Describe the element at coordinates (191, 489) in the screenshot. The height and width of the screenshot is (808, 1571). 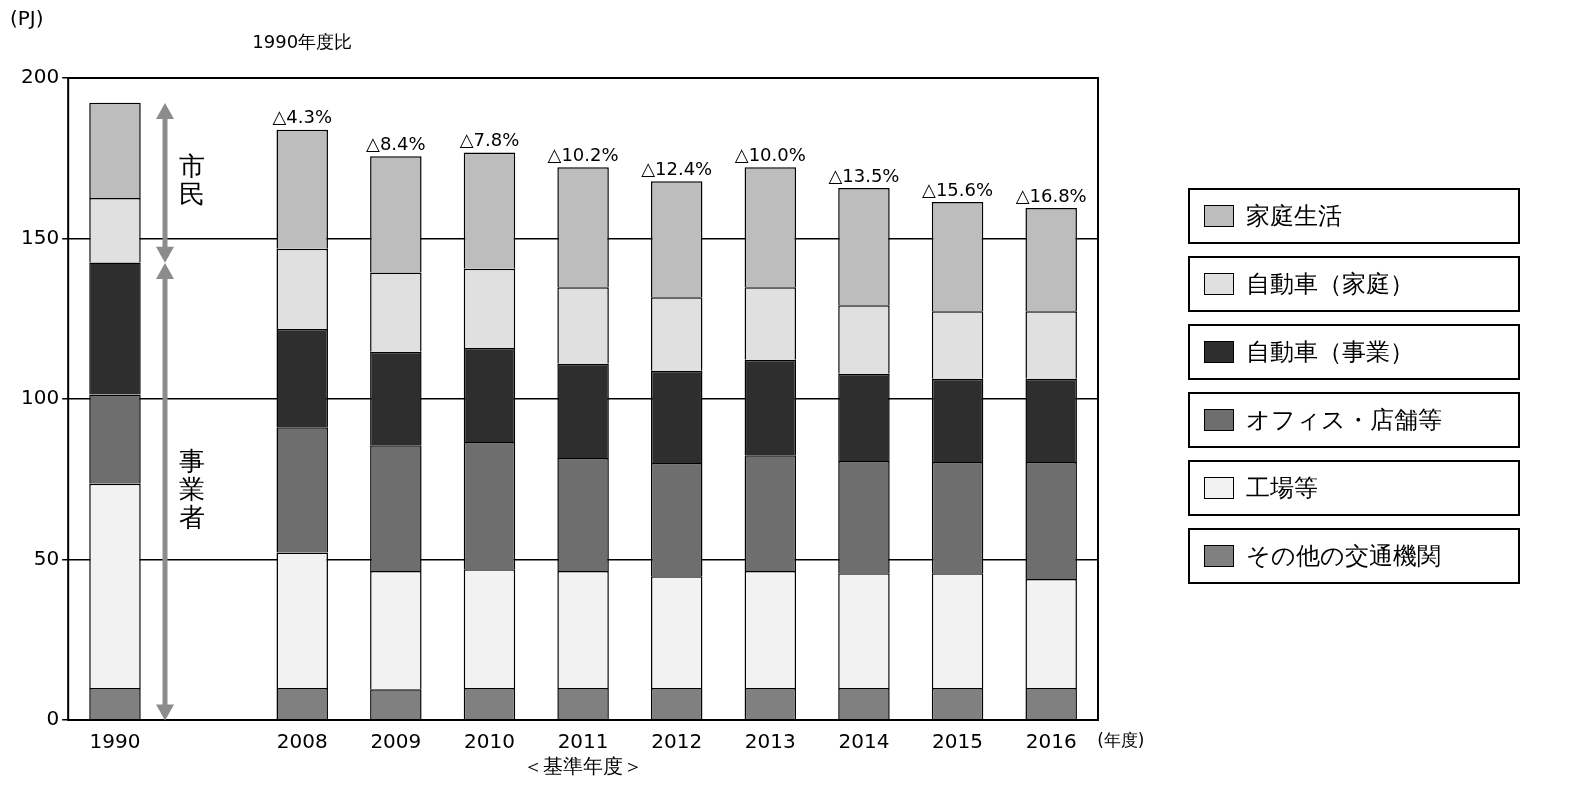
I see `annotation: 事業者` at that location.